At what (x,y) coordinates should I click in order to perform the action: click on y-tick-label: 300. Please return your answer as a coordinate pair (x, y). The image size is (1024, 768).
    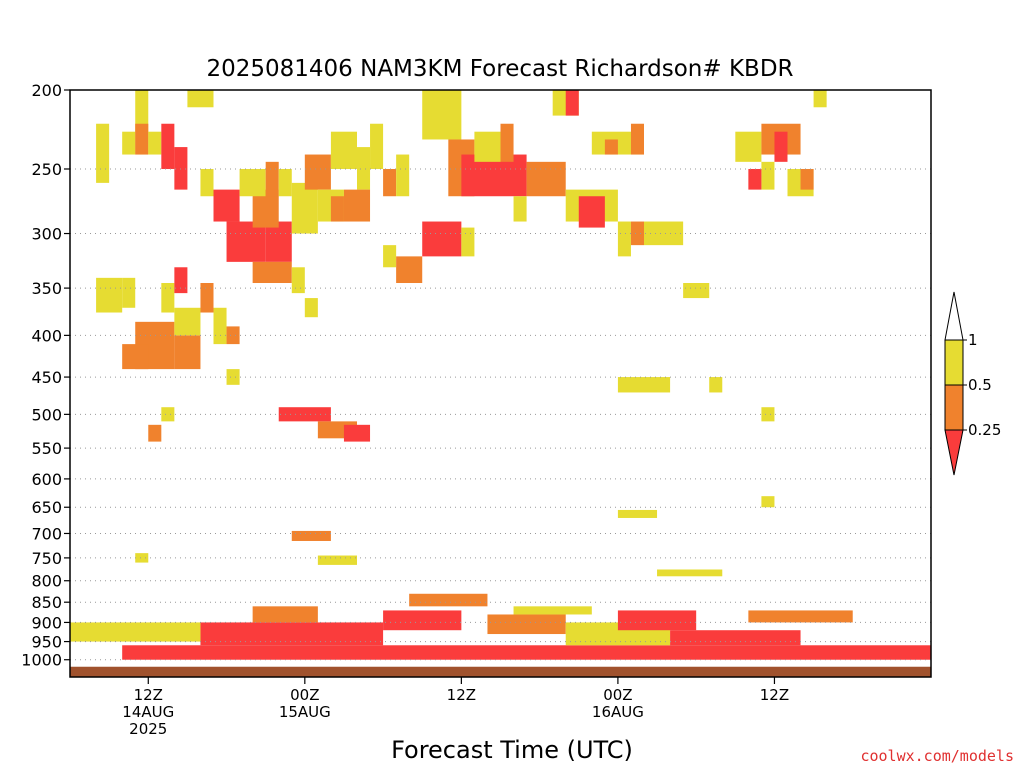
    Looking at the image, I should click on (46, 234).